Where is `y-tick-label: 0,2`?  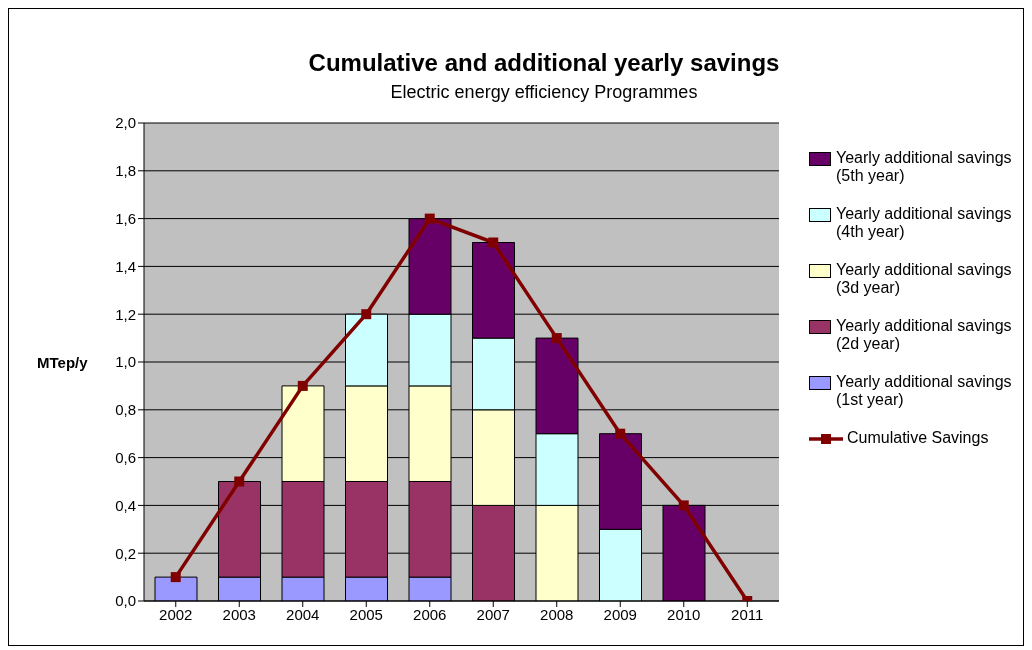
y-tick-label: 0,2 is located at coordinates (125, 553).